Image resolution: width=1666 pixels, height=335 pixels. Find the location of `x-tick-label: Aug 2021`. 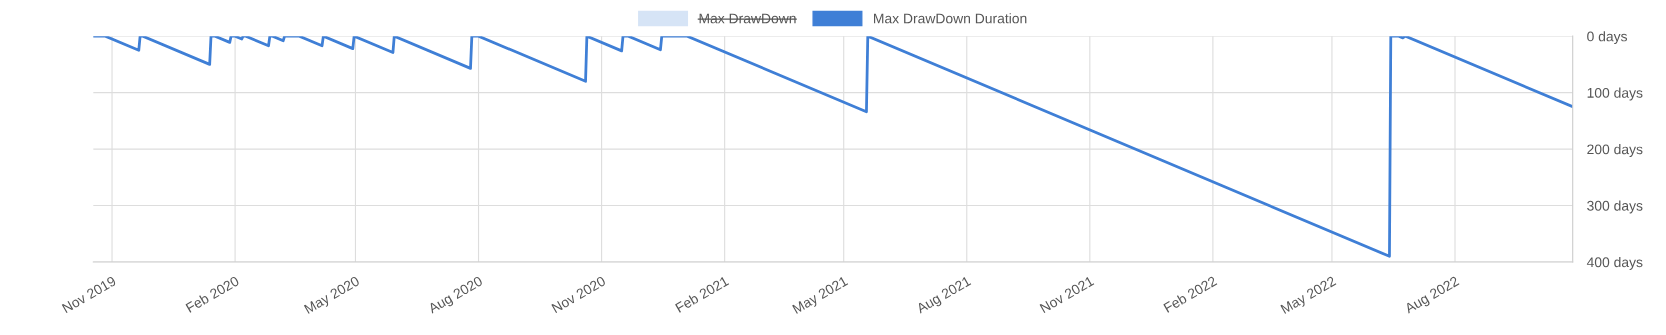

x-tick-label: Aug 2021 is located at coordinates (944, 296).